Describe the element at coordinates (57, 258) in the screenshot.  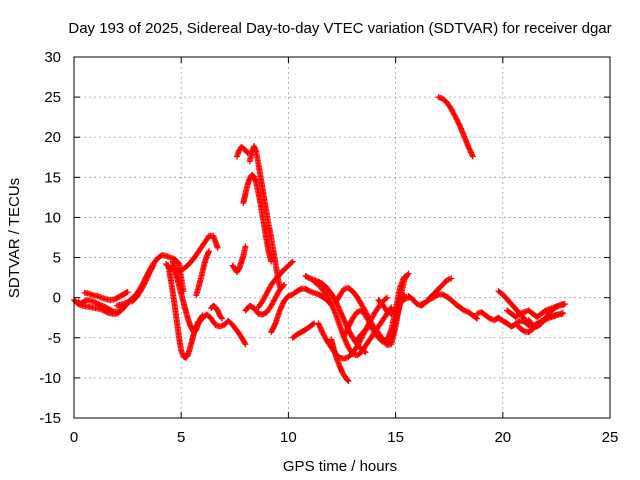
I see `y-tick-label: 5` at that location.